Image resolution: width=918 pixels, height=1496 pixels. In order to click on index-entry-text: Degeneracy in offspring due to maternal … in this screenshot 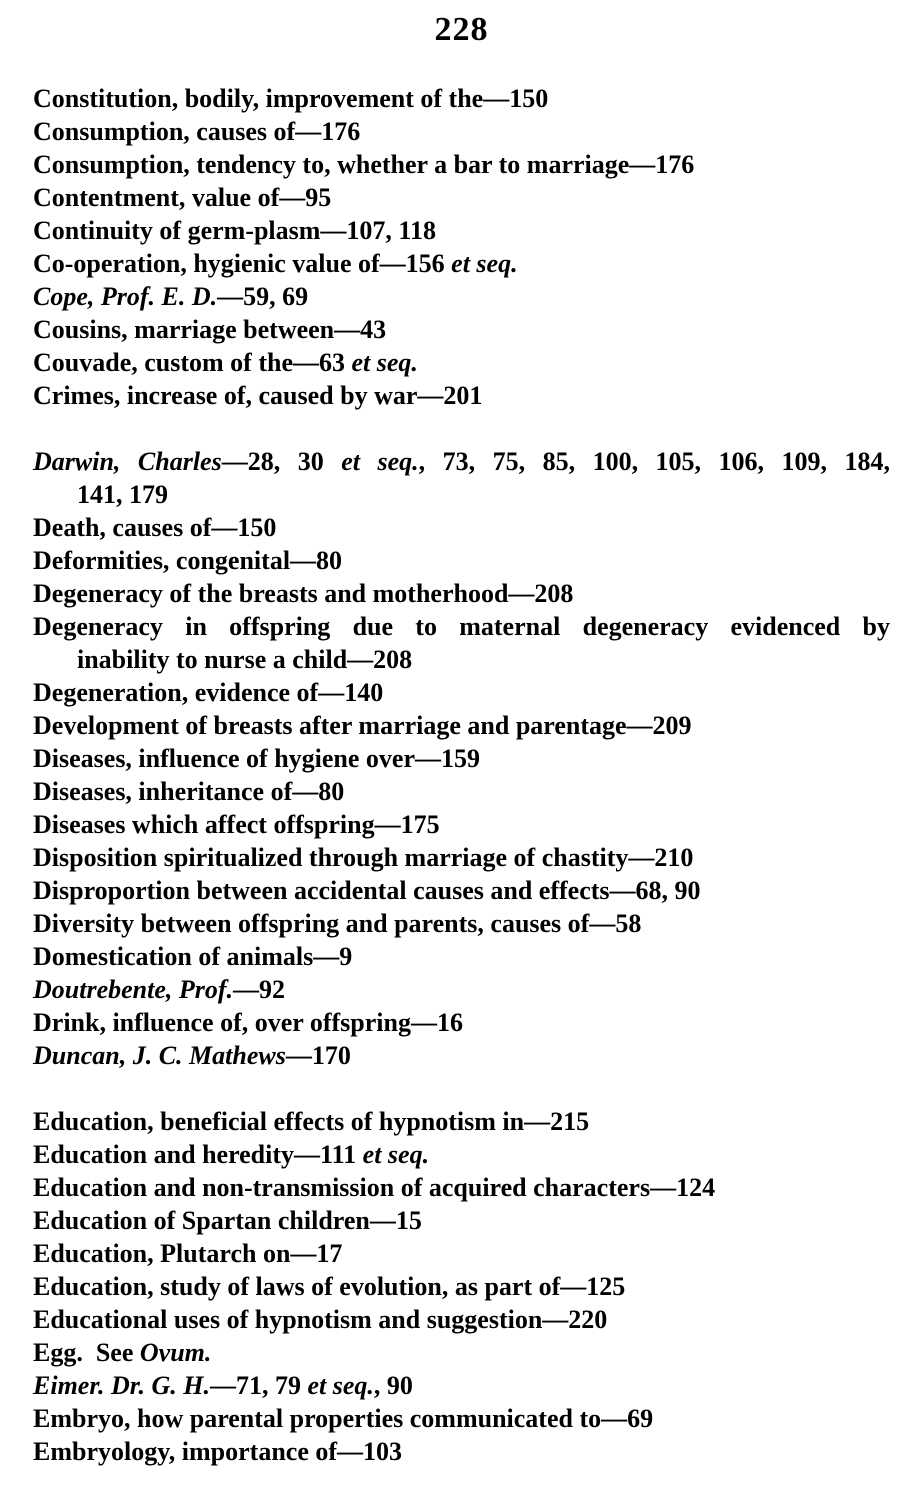, I will do `click(461, 626)`.